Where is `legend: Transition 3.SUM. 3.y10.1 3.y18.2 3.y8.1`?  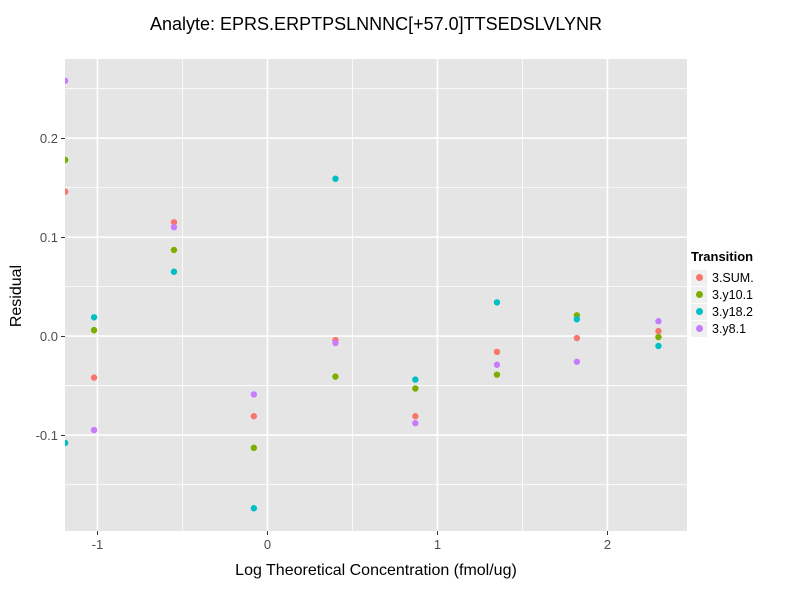 legend: Transition 3.SUM. 3.y10.1 3.y18.2 3.y8.1 is located at coordinates (722, 293).